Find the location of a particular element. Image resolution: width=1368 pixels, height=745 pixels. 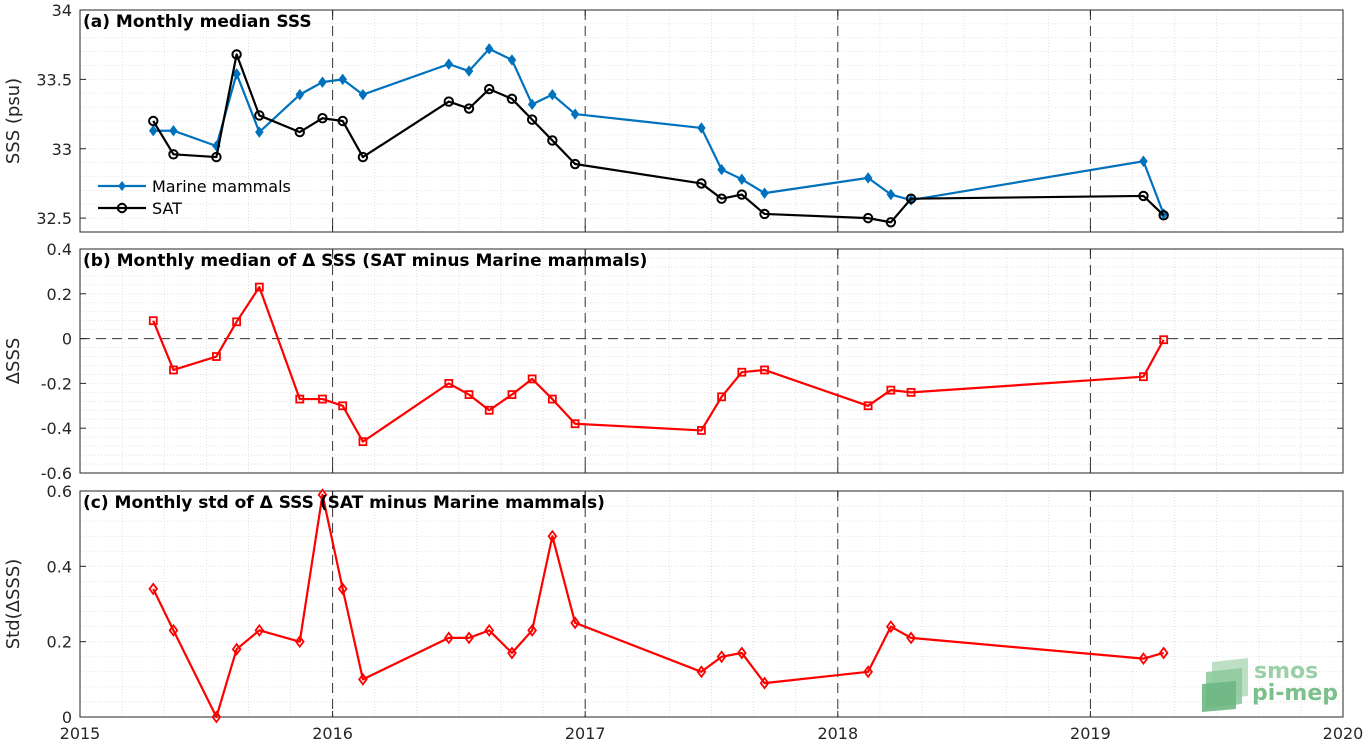

y-tick-label: -0.2 is located at coordinates (56, 383).